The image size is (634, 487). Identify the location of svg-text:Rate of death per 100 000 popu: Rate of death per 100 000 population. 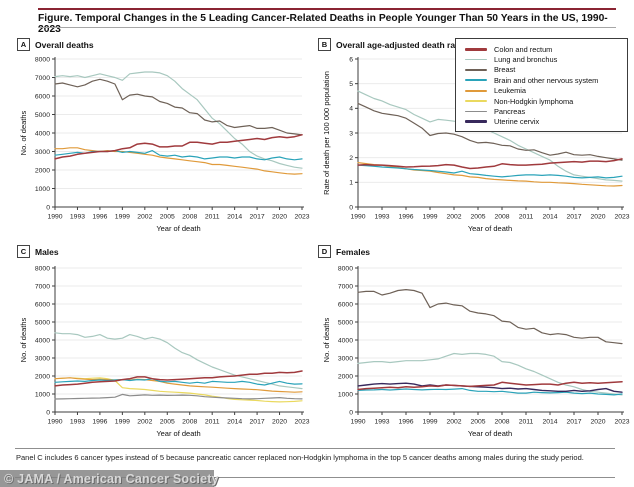
(326, 133).